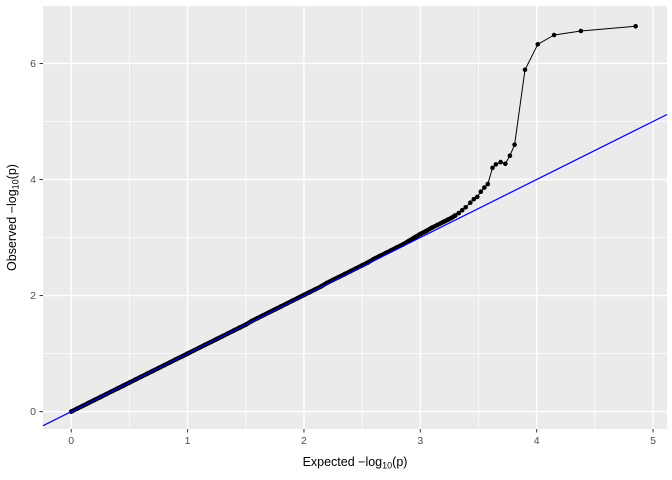 The image size is (672, 480). Describe the element at coordinates (33, 64) in the screenshot. I see `svg-text: 6` at that location.